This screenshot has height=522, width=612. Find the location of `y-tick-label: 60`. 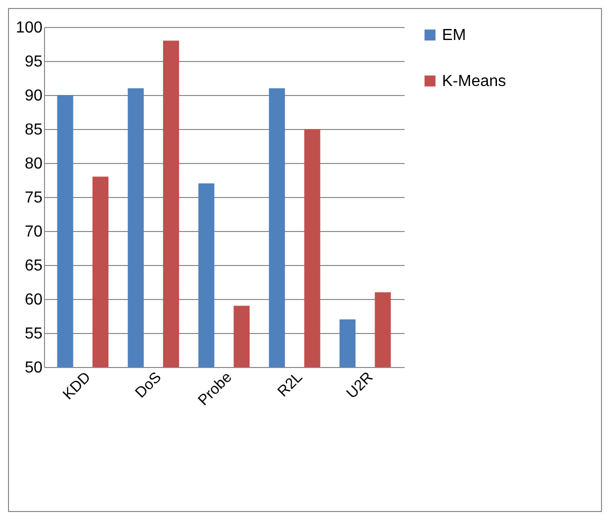

y-tick-label: 60 is located at coordinates (33, 300).